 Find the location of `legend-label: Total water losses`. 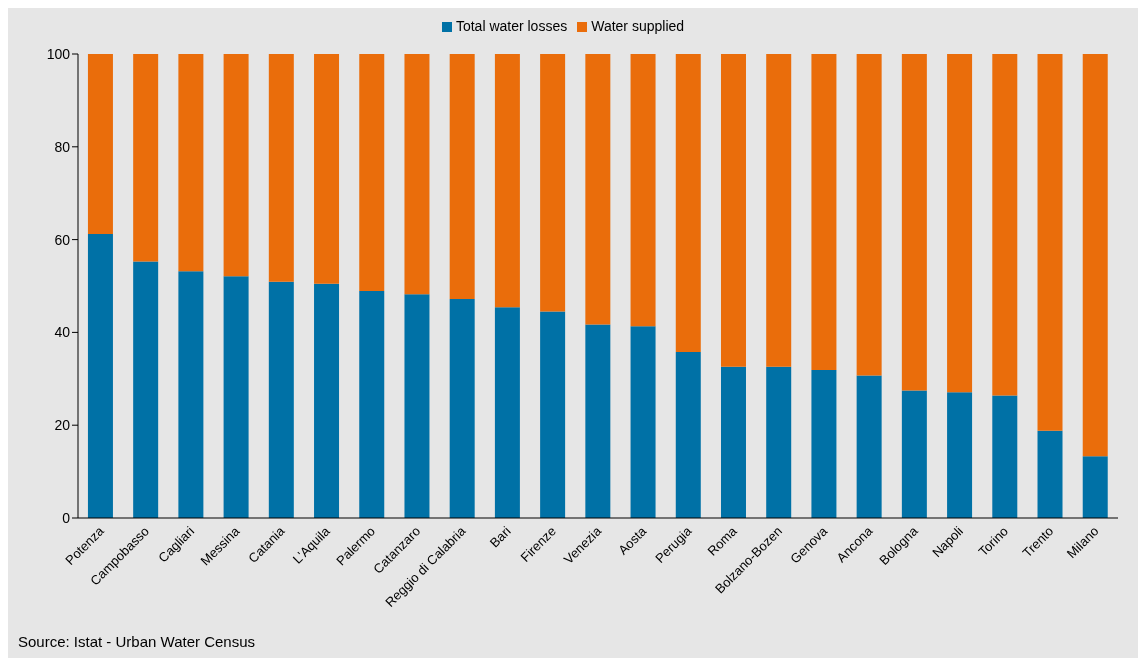

legend-label: Total water losses is located at coordinates (511, 26).